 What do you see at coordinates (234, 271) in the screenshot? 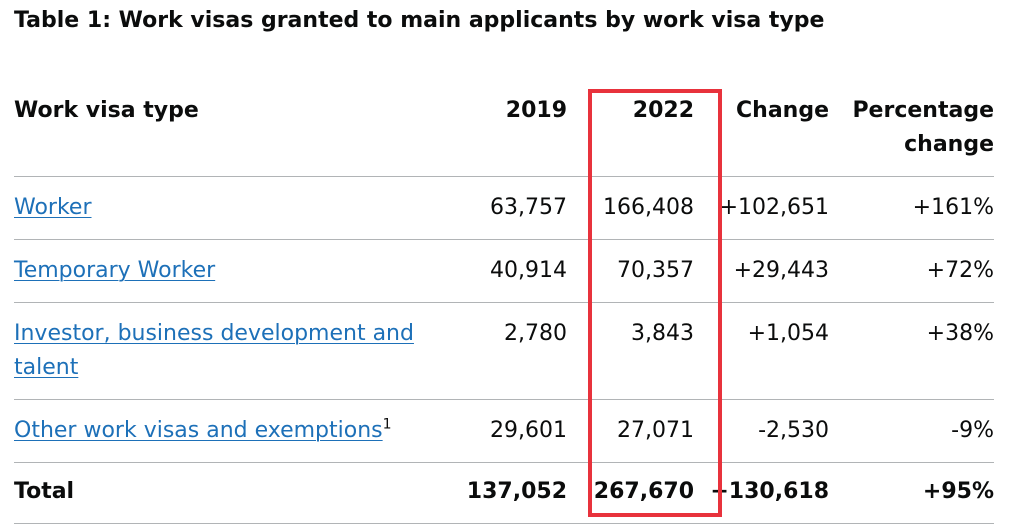
I see `row-type-cell: Temporary Worker` at bounding box center [234, 271].